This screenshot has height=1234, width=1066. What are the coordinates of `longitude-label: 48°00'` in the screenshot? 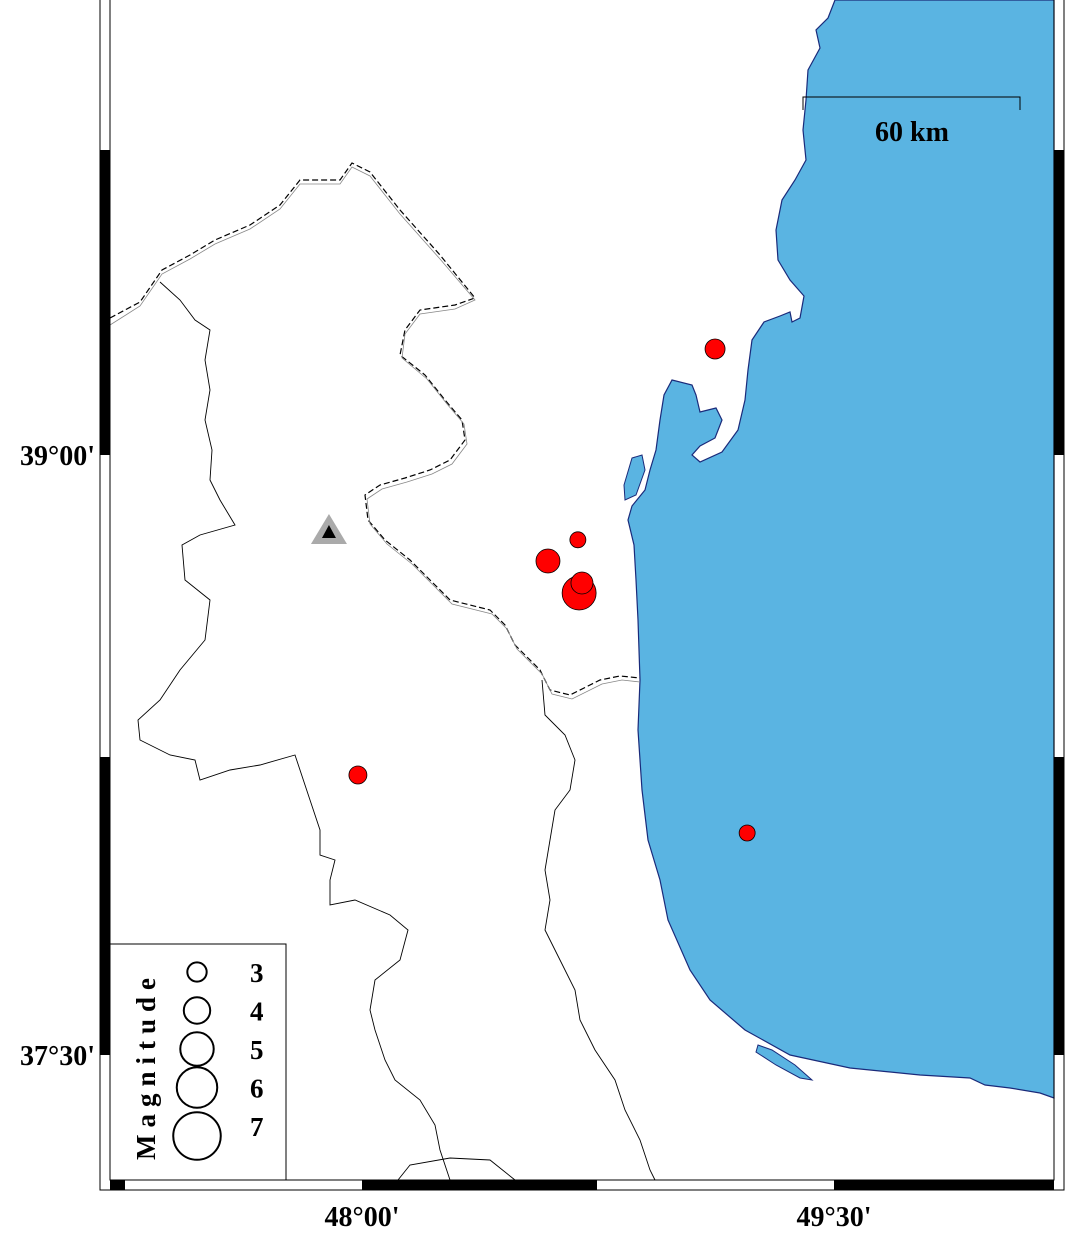 It's located at (362, 1215).